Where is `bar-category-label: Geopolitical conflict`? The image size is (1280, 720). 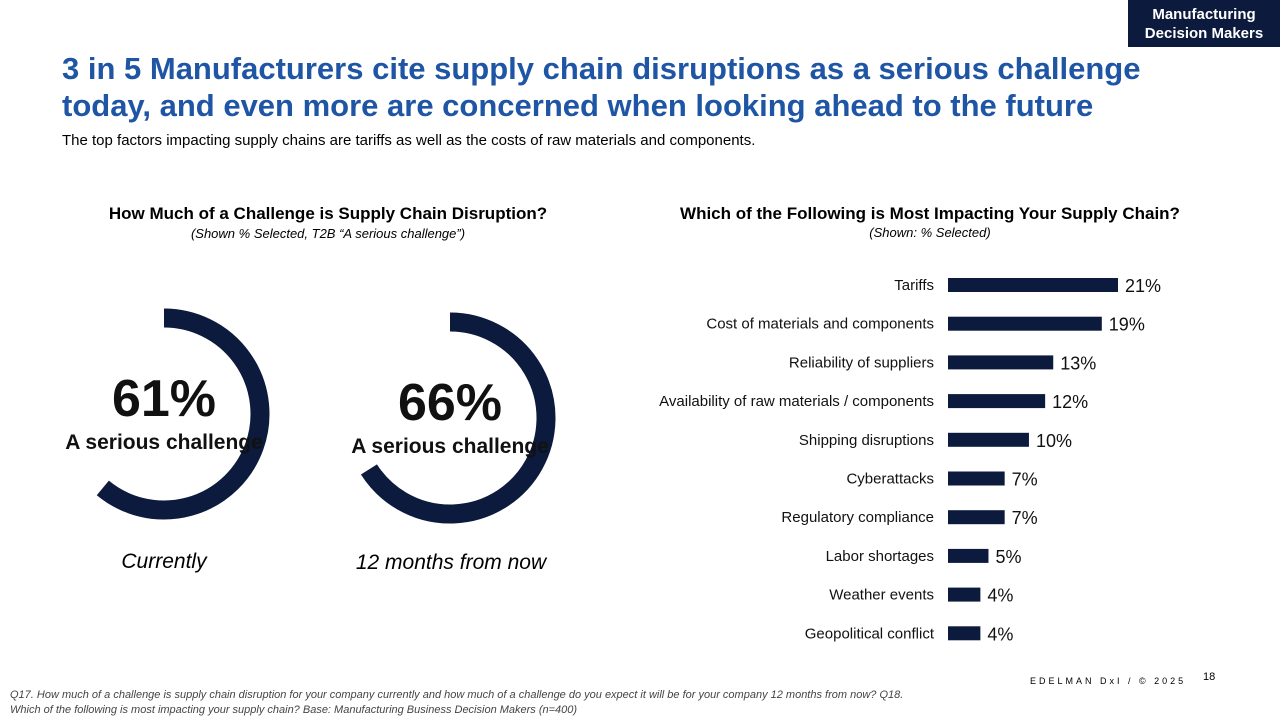
bar-category-label: Geopolitical conflict is located at coordinates (870, 633).